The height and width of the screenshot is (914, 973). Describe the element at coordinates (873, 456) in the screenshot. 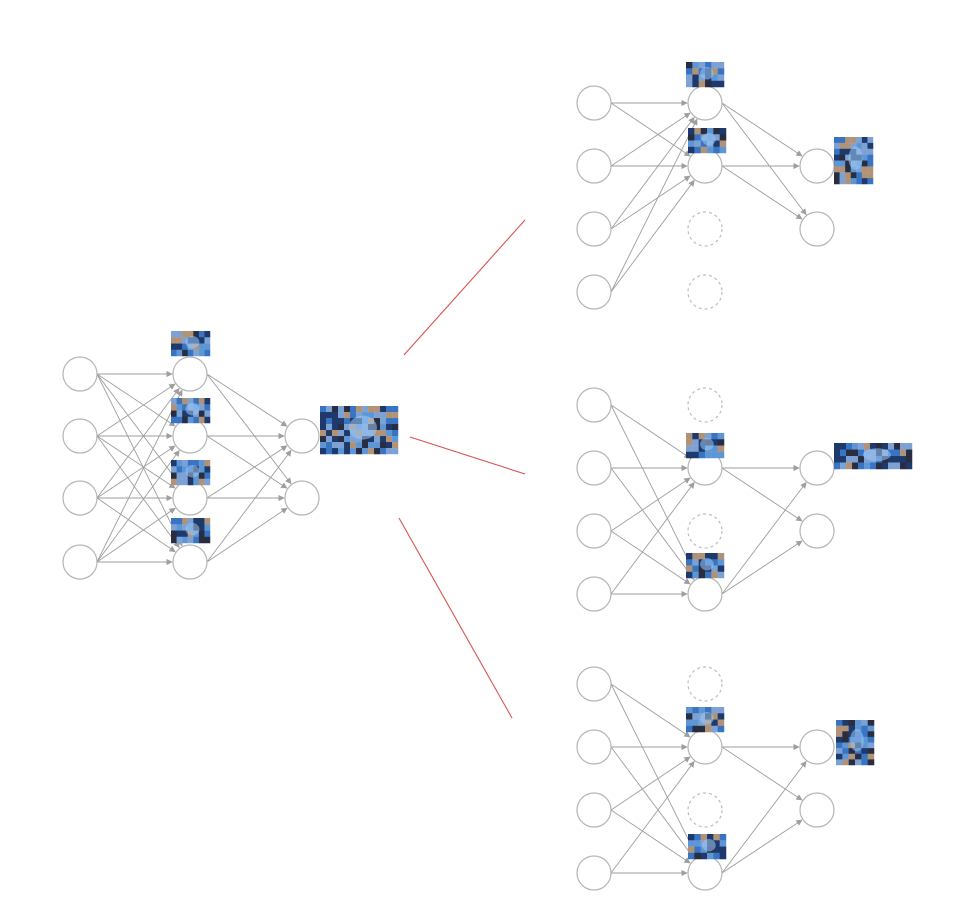

I see `thin-1-output-image` at that location.